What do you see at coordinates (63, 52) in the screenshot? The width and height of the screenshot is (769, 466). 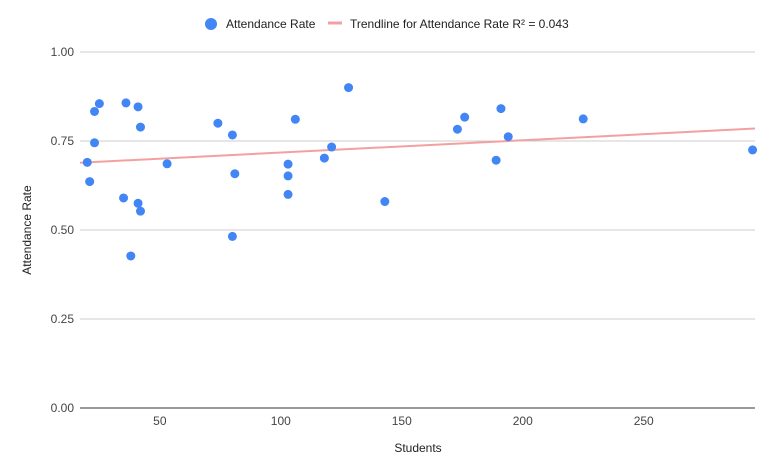 I see `y-tick-label: 1.00` at bounding box center [63, 52].